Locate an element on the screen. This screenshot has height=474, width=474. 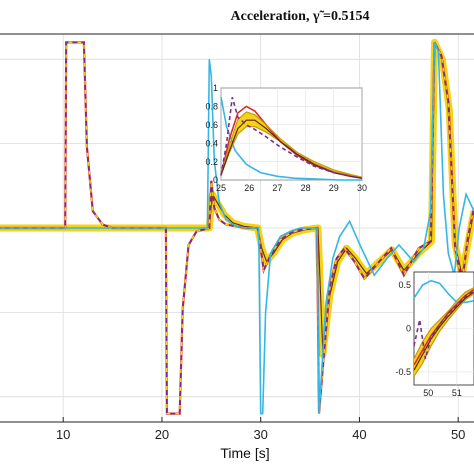
inset-x-tick-label: 51 is located at coordinates (457, 393).